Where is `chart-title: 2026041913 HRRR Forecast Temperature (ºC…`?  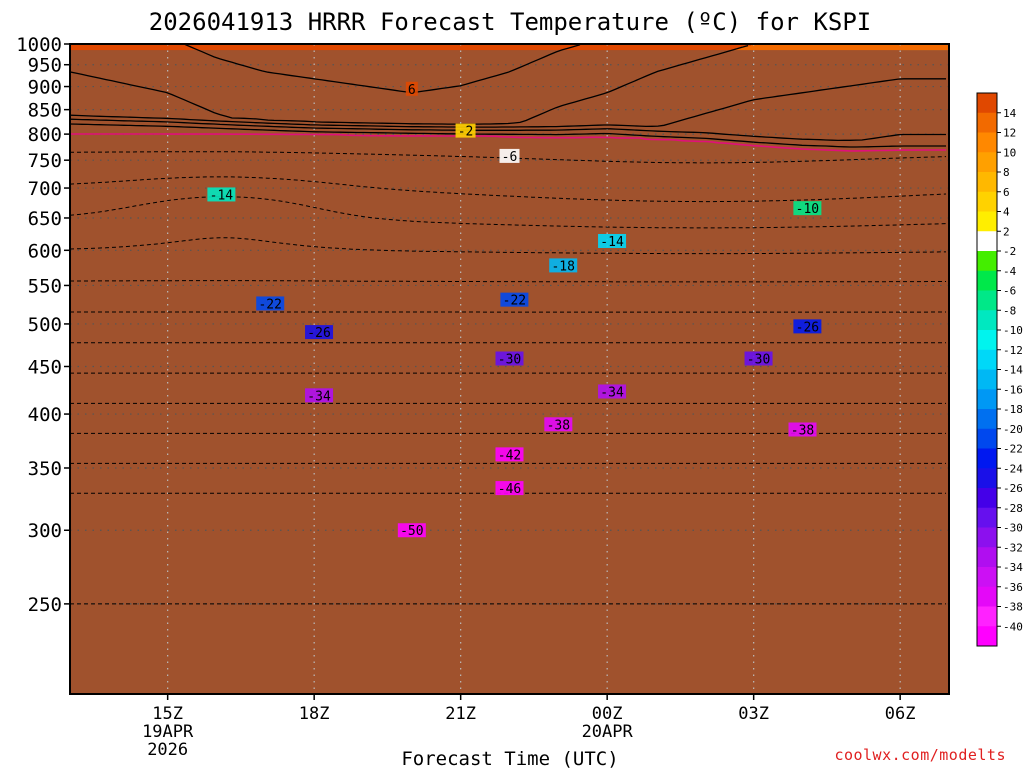 chart-title: 2026041913 HRRR Forecast Temperature (ºC… is located at coordinates (510, 22).